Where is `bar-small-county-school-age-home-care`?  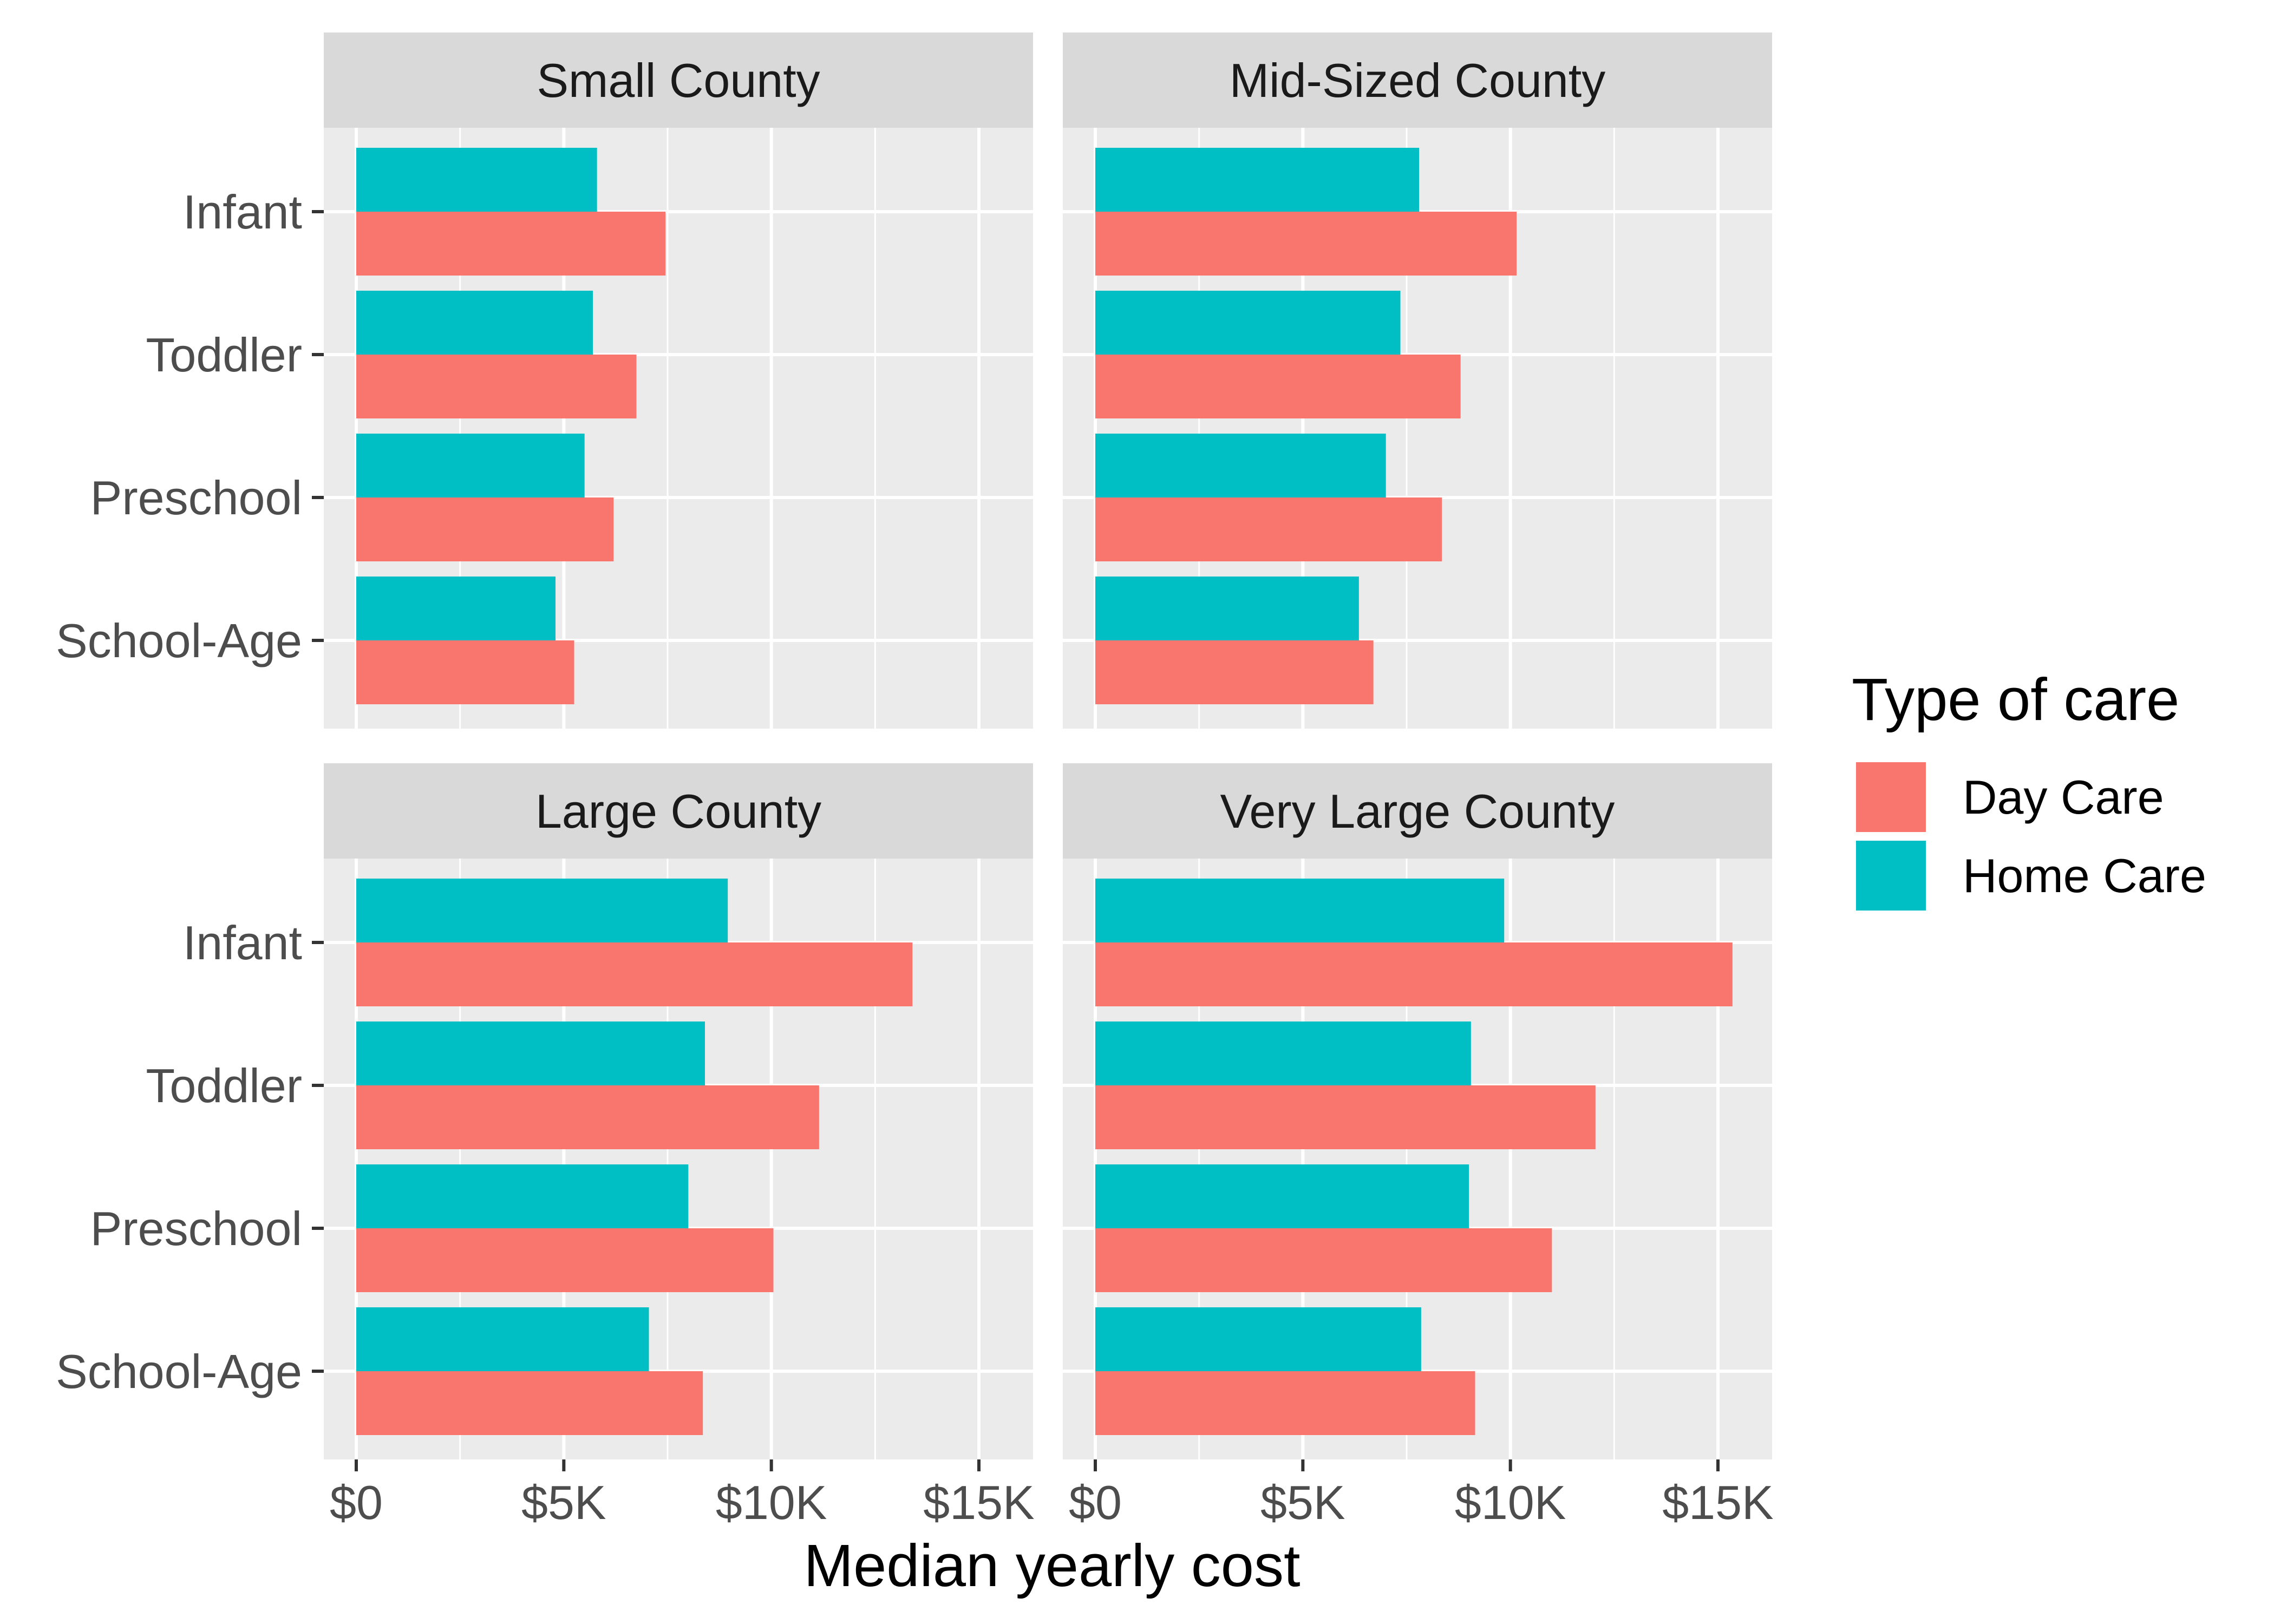
bar-small-county-school-age-home-care is located at coordinates (456, 608).